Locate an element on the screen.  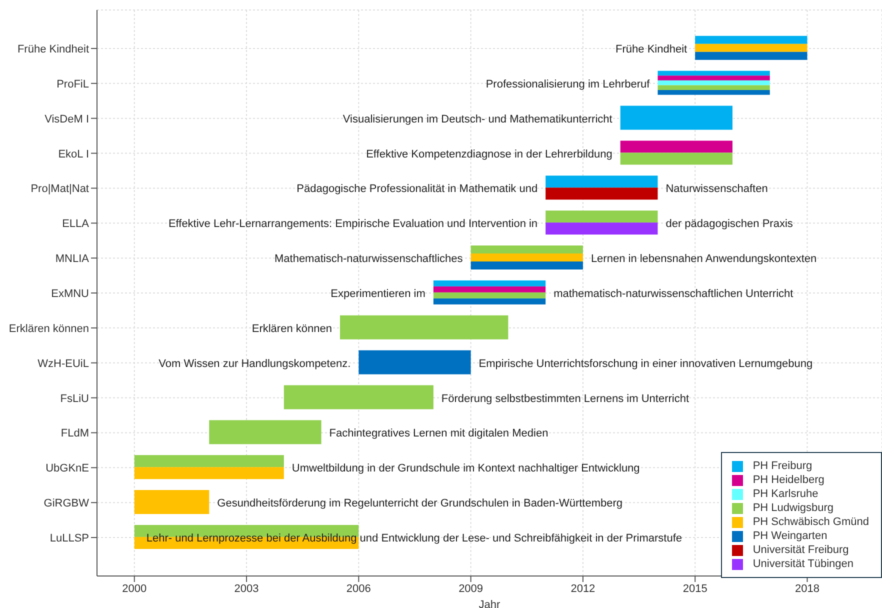
x-tick-label: 2009 is located at coordinates (471, 588).